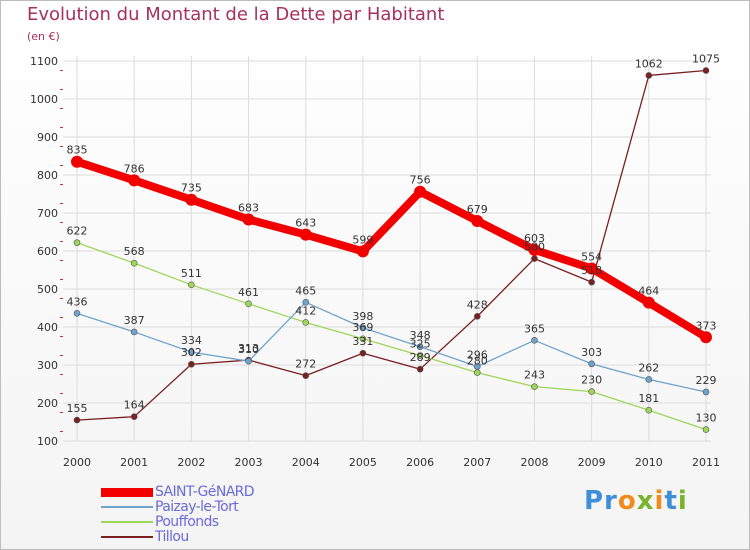 The width and height of the screenshot is (750, 550). Describe the element at coordinates (134, 251) in the screenshot. I see `data-label-pouffonds: 568` at that location.